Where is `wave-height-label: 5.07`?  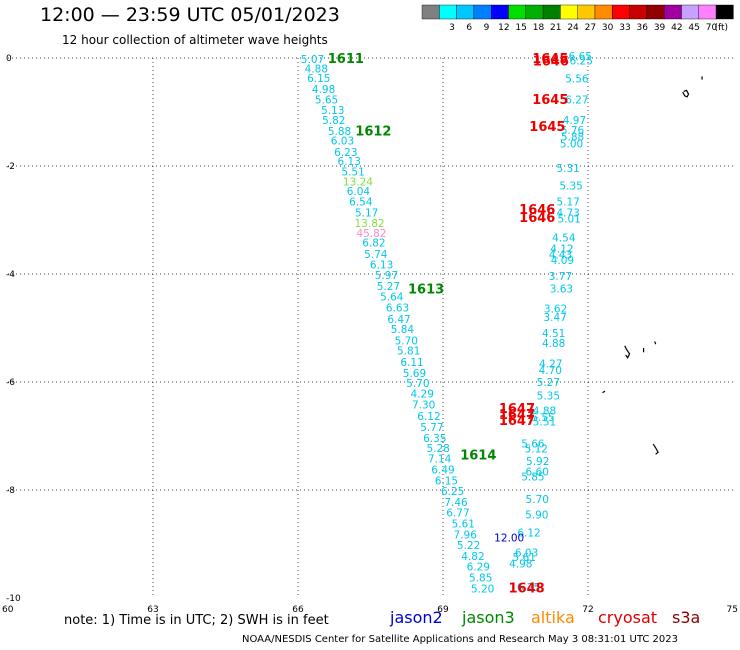 wave-height-label: 5.07 is located at coordinates (312, 60).